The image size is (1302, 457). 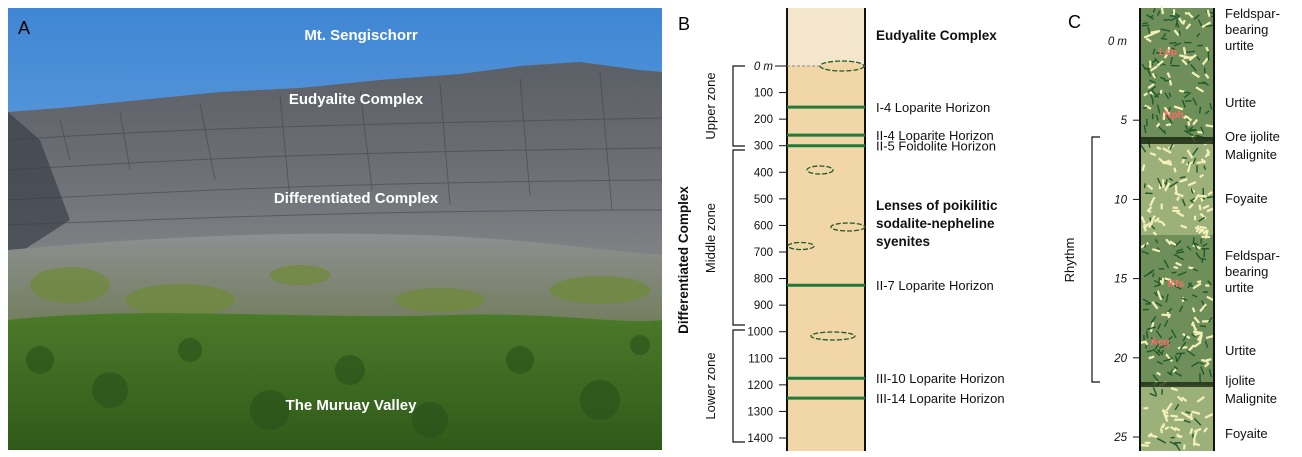 I want to click on column-b-body, so click(x=826, y=258).